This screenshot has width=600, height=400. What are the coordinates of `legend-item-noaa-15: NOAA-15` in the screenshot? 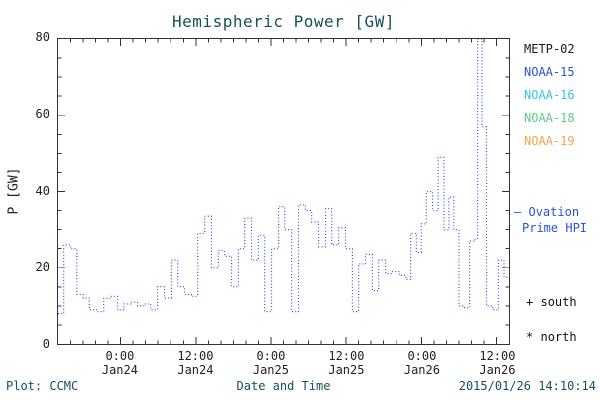 It's located at (549, 72).